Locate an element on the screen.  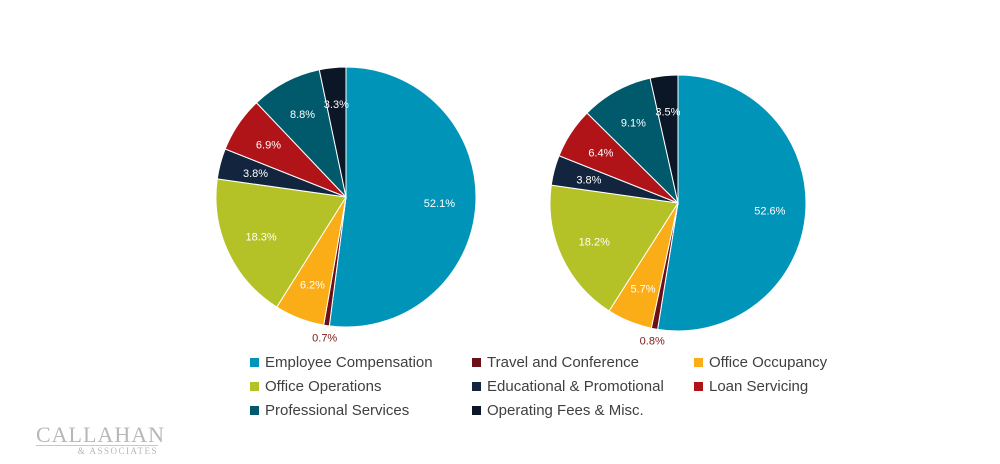
data-label: 0.8% is located at coordinates (652, 342).